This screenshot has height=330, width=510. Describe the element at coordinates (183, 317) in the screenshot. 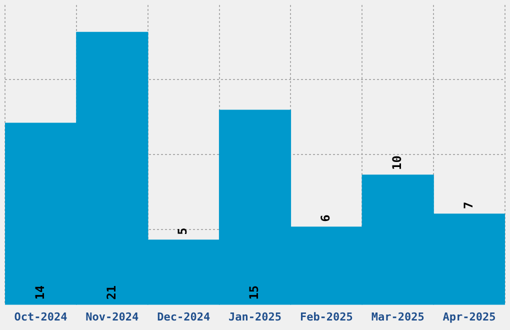

I see `x-tick-label: Dec-2024` at that location.